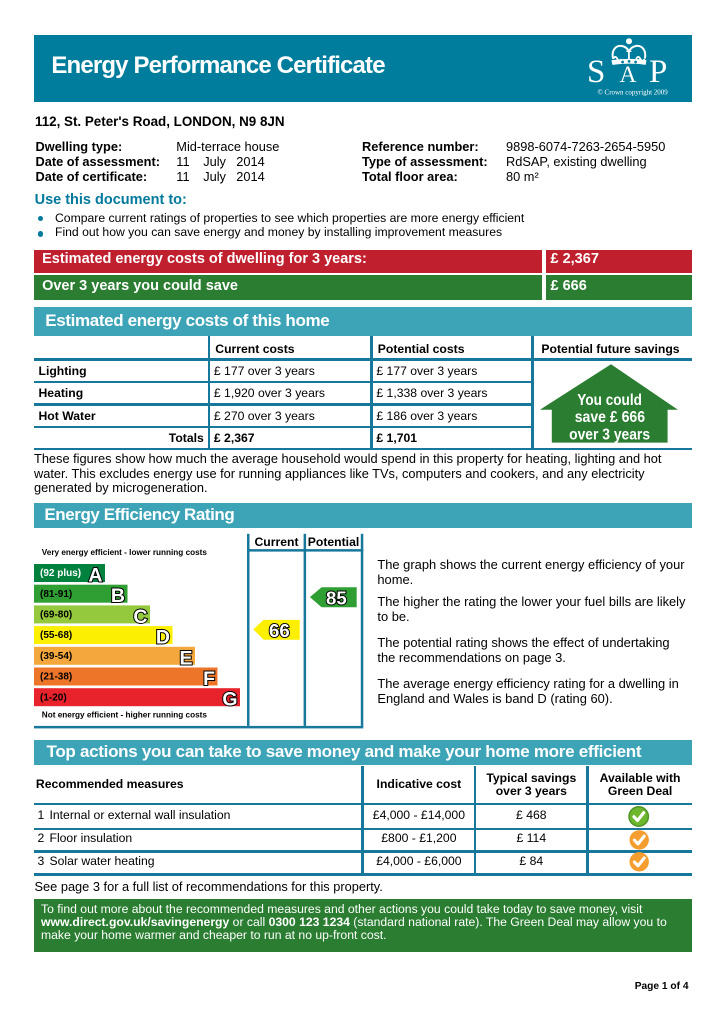 Image resolution: width=724 pixels, height=1024 pixels. Describe the element at coordinates (609, 434) in the screenshot. I see `svg-text: over 3 years` at that location.